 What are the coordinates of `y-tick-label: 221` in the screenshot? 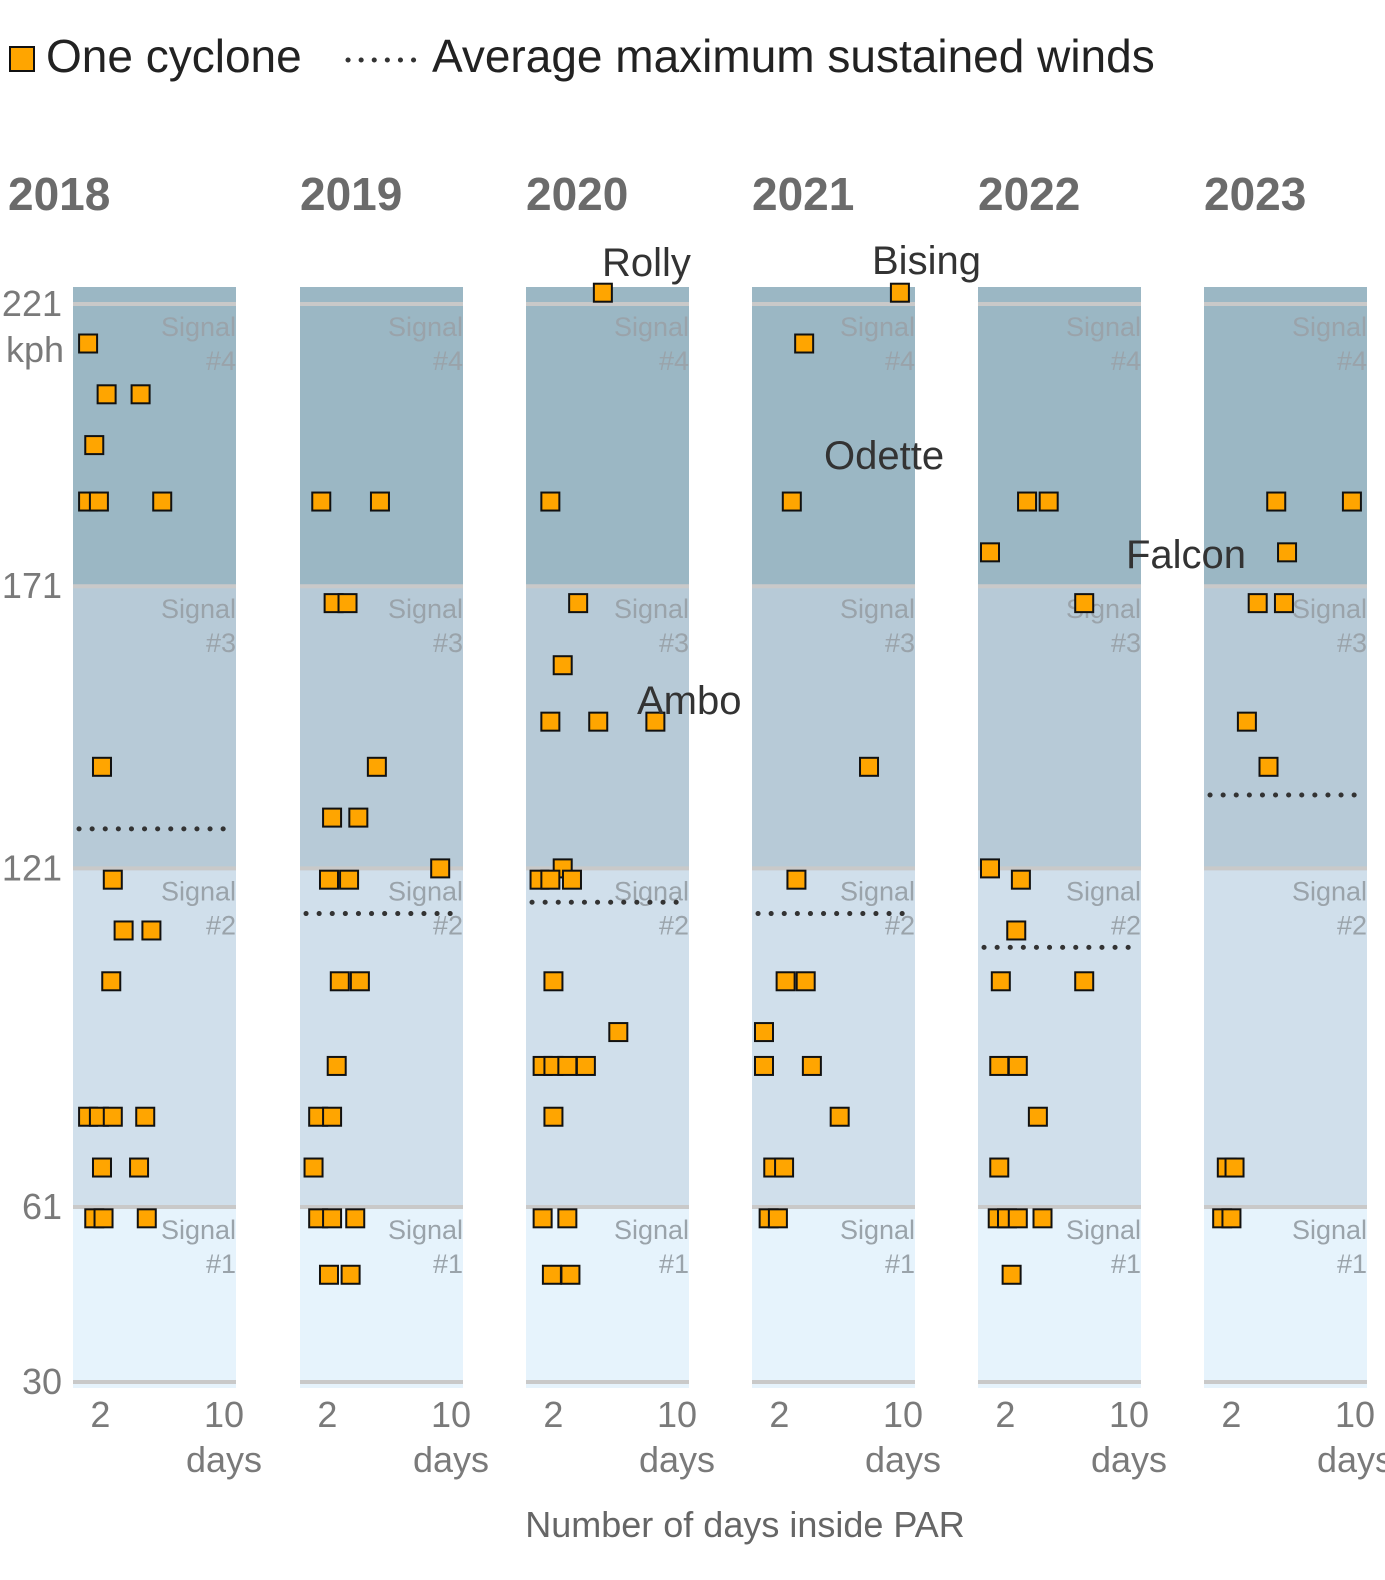 It's located at (32, 303).